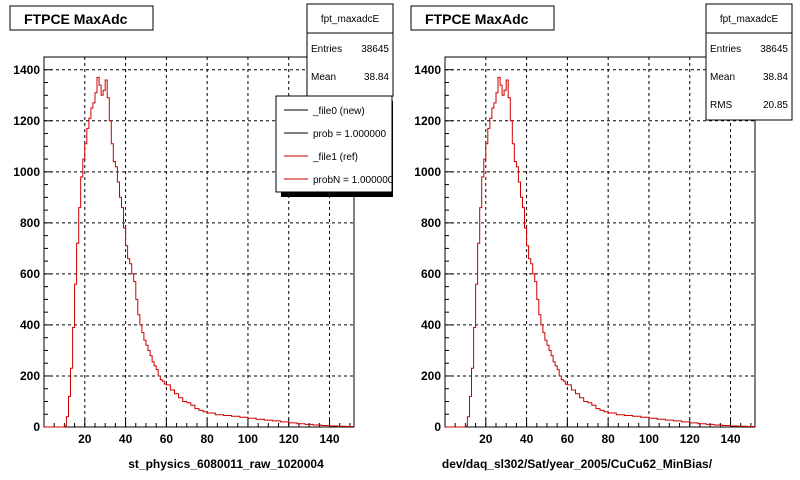 The image size is (800, 480). I want to click on legend-frame, so click(334, 144).